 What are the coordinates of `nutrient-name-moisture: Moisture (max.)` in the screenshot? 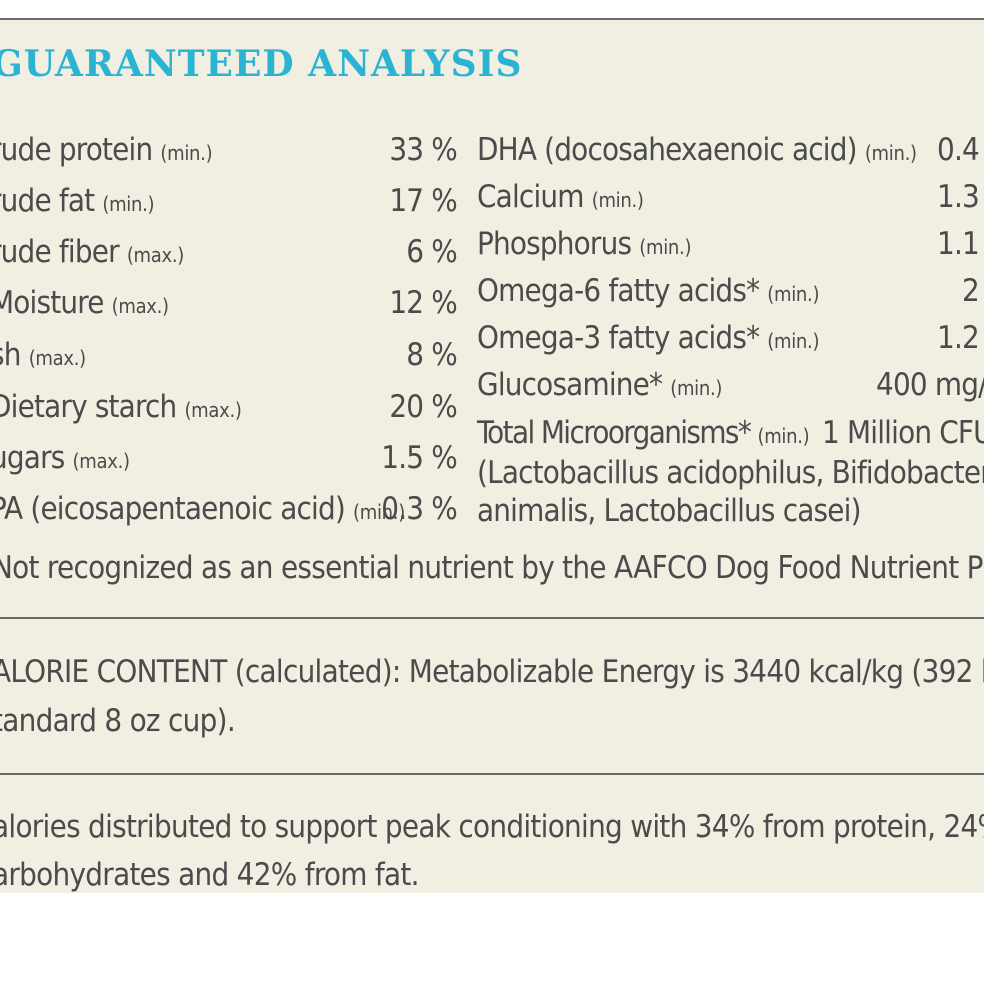 It's located at (84, 303).